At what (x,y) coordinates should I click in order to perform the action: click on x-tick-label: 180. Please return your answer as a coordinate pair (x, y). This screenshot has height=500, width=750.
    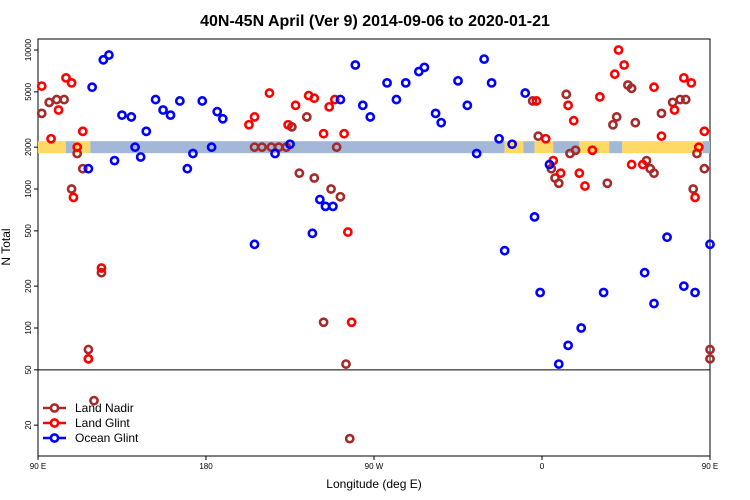
    Looking at the image, I should click on (206, 466).